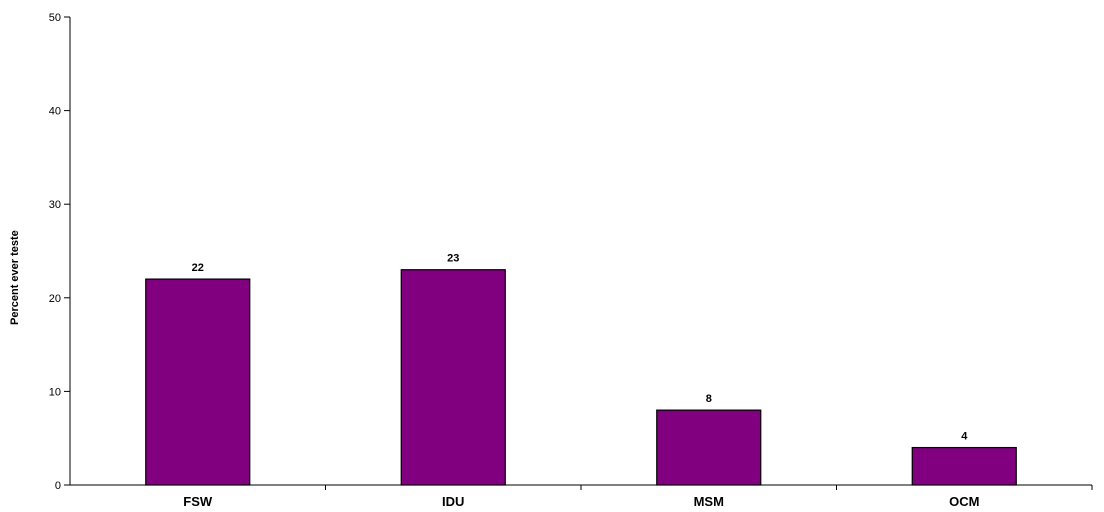 The width and height of the screenshot is (1104, 512). What do you see at coordinates (58, 486) in the screenshot?
I see `y-tick-label: 0` at bounding box center [58, 486].